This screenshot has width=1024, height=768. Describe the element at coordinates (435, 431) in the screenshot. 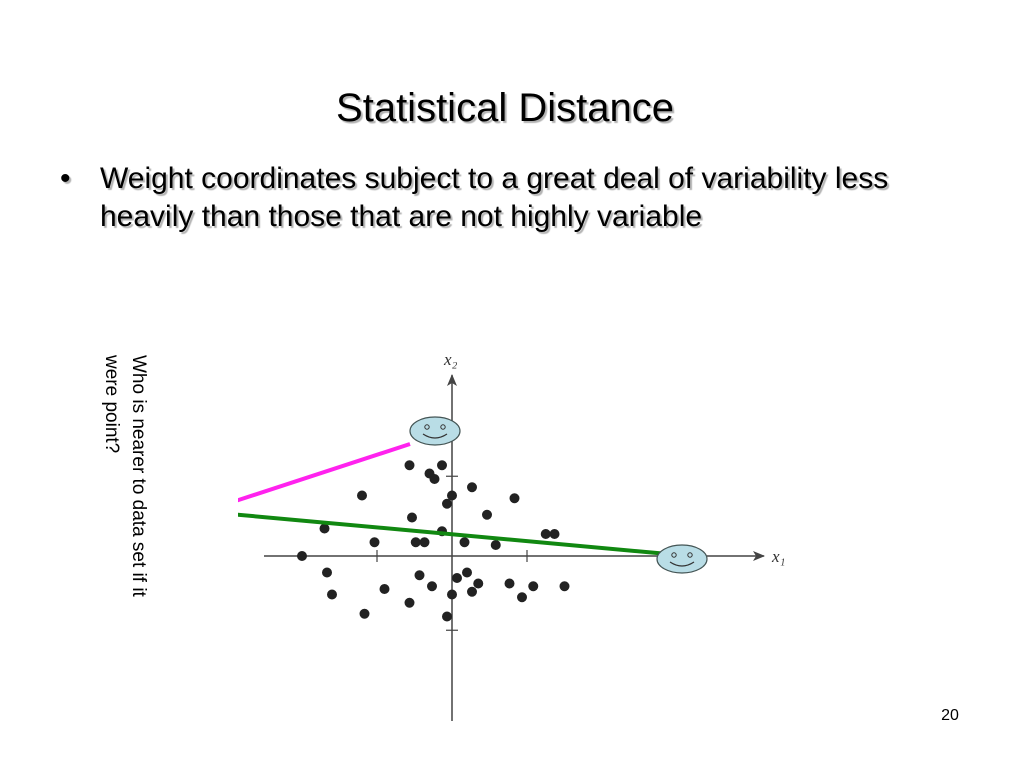

I see `upper-smiley-point` at that location.